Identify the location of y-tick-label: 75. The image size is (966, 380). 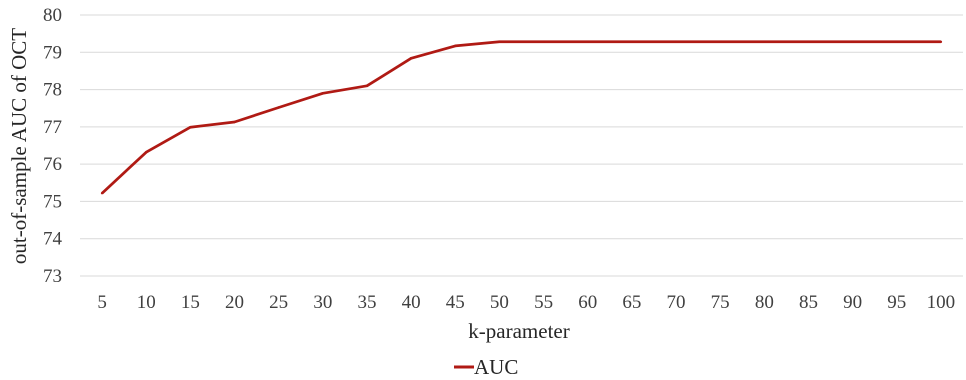
(52, 201).